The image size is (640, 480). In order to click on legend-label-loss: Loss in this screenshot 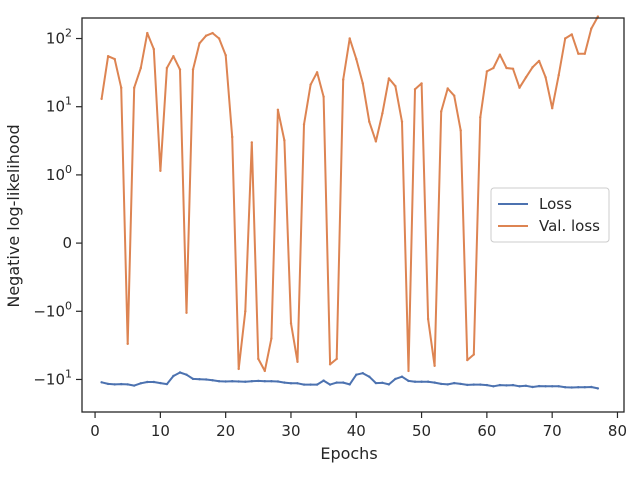, I will do `click(555, 204)`.